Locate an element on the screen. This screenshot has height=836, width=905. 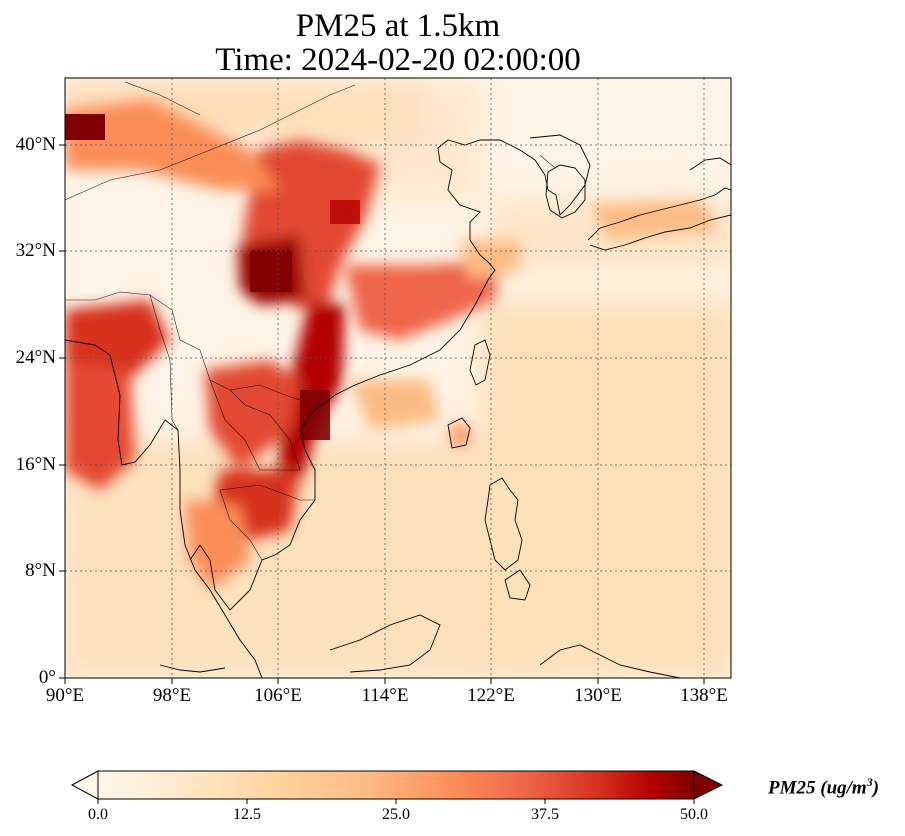
hotspot-sichuan is located at coordinates (271, 271).